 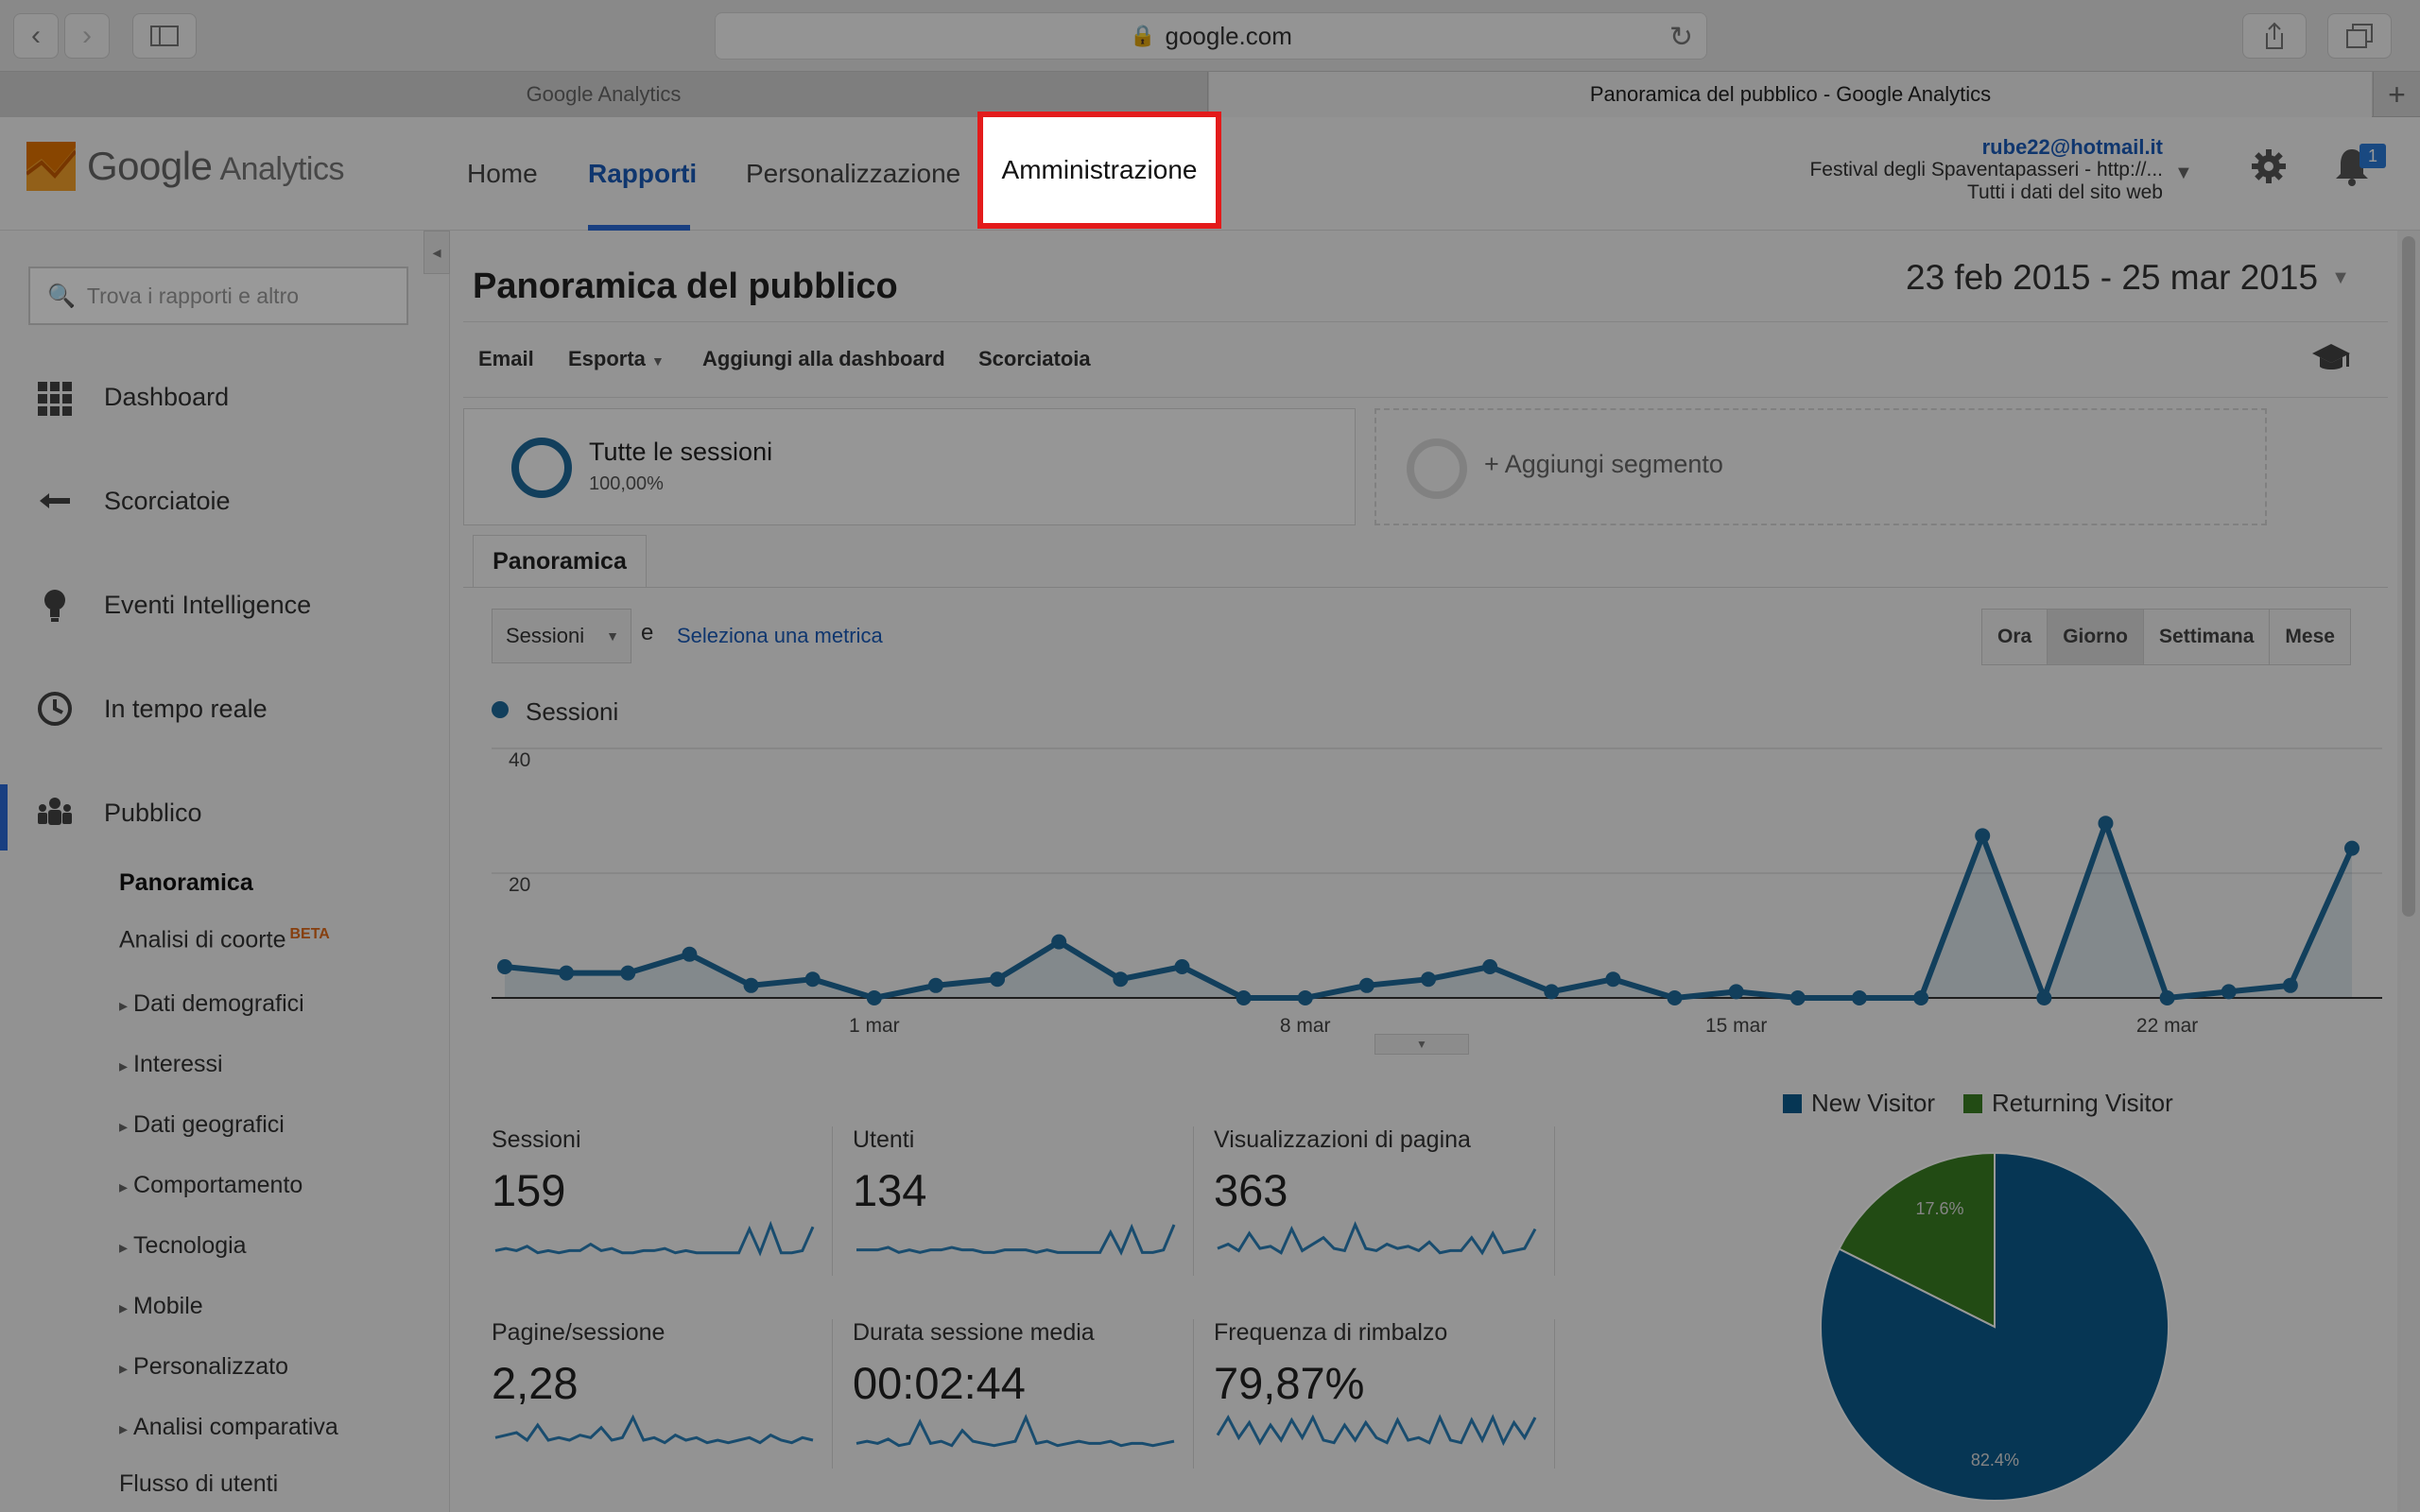 I want to click on scorecard: Frequenza di rimbalzo 79,87%, so click(x=1395, y=1394).